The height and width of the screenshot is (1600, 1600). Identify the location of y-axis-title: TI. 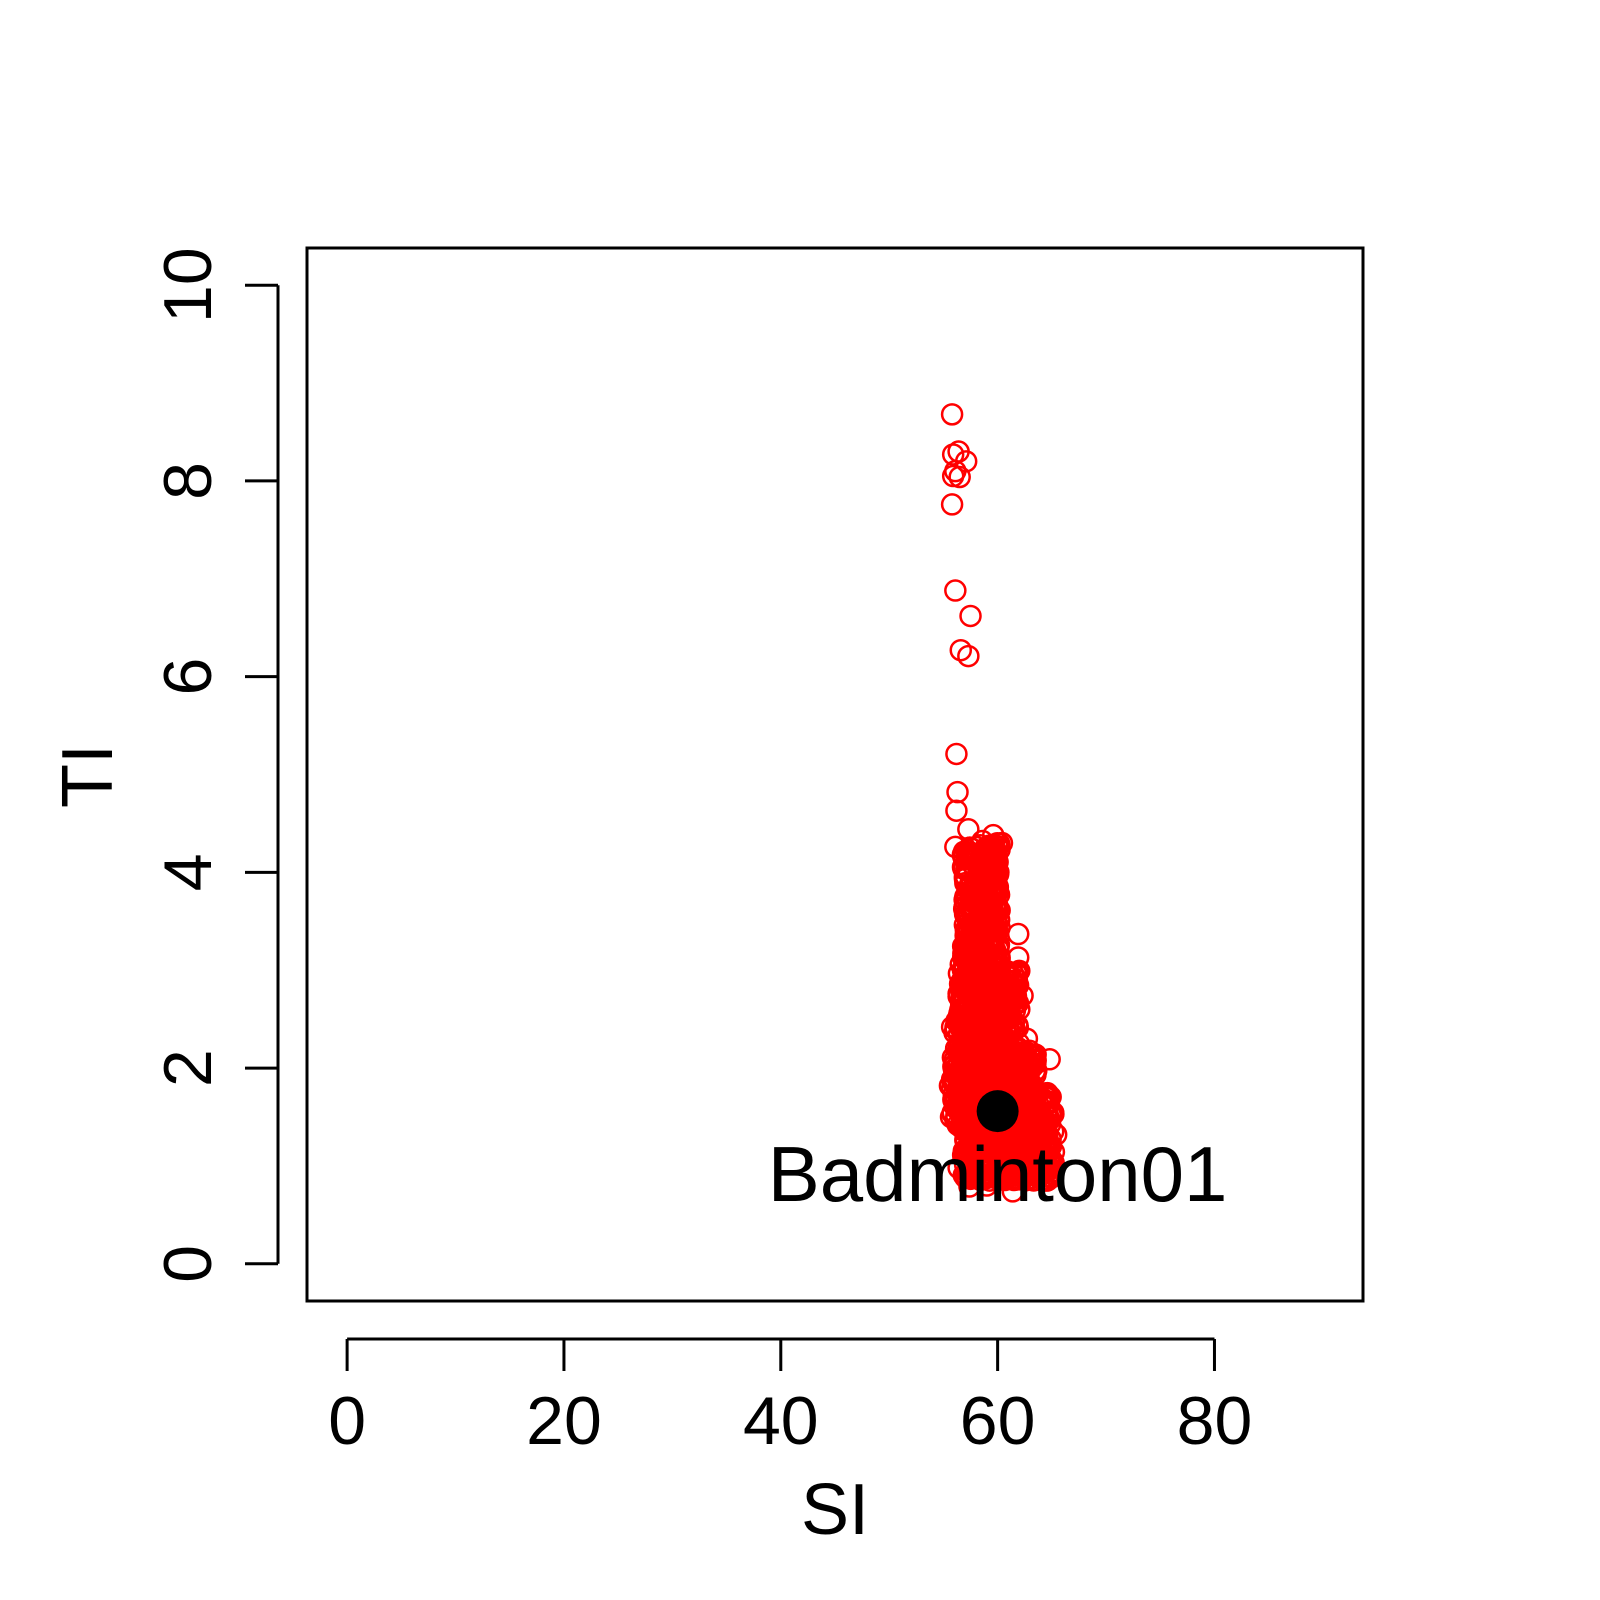
(88, 776).